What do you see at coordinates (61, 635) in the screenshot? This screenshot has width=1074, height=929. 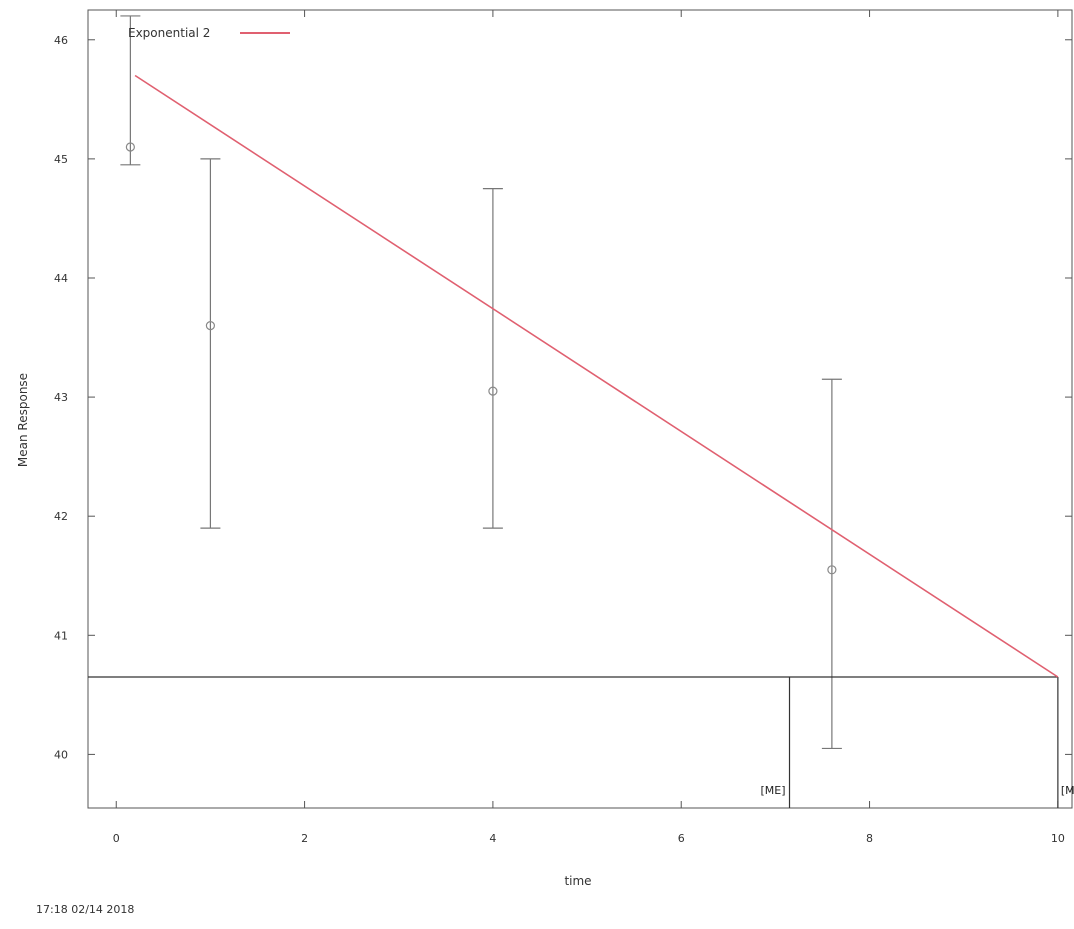 I see `y-tick-label: 41` at bounding box center [61, 635].